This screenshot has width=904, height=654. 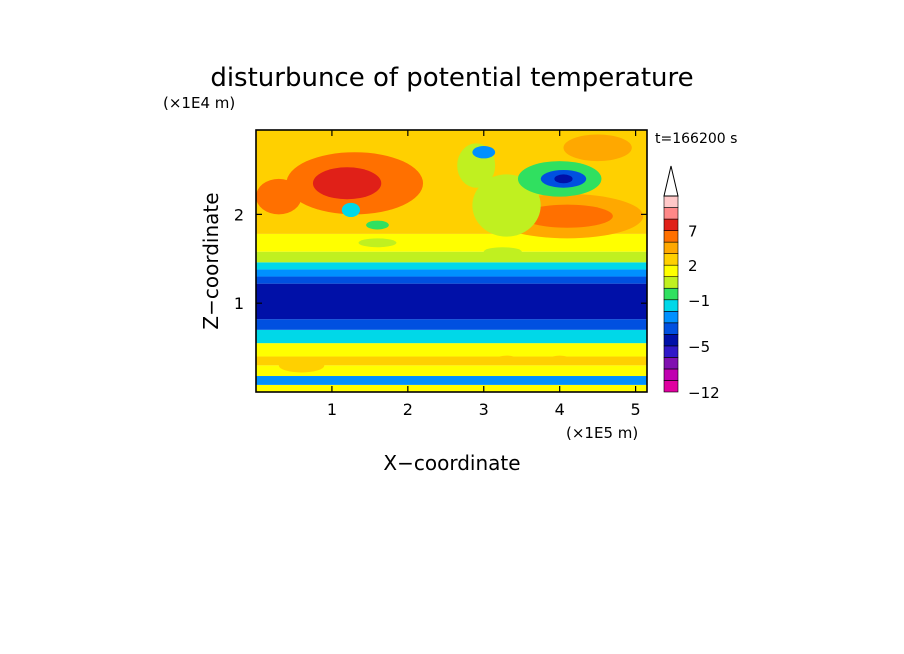 I want to click on colorbar-label-2: −1, so click(x=699, y=301).